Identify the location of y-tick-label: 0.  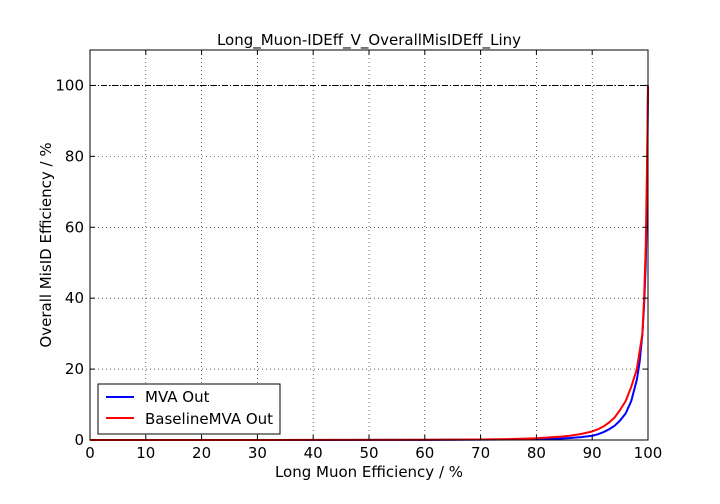
(79, 440).